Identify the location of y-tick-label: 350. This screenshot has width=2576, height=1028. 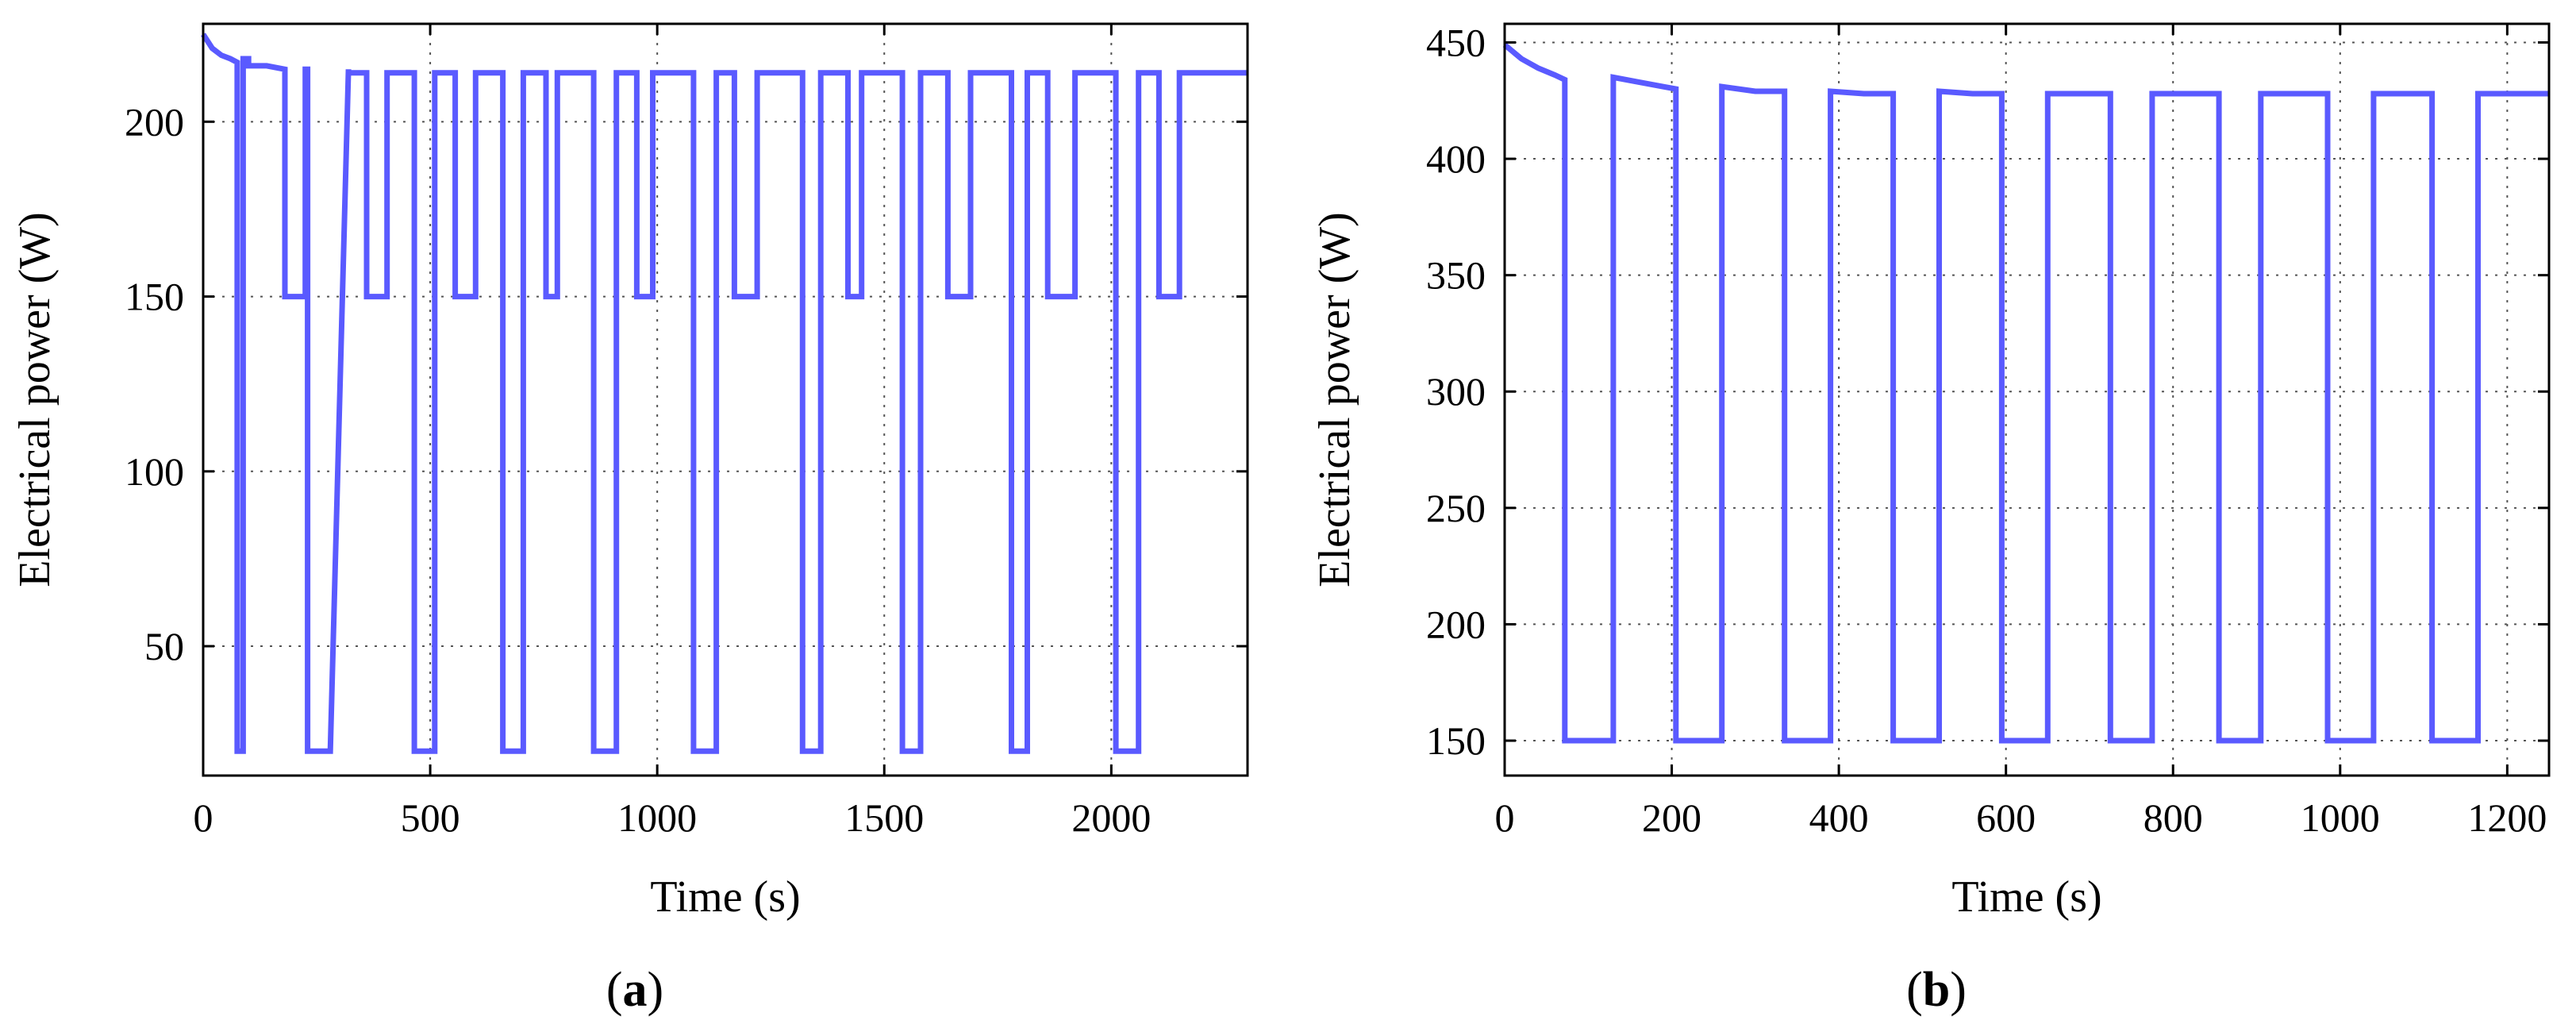
(1456, 275).